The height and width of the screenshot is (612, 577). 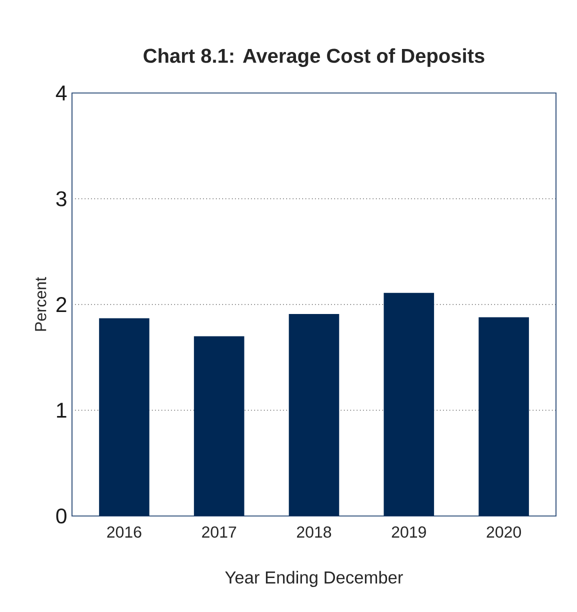 I want to click on y-tick-label: 0, so click(x=61, y=516).